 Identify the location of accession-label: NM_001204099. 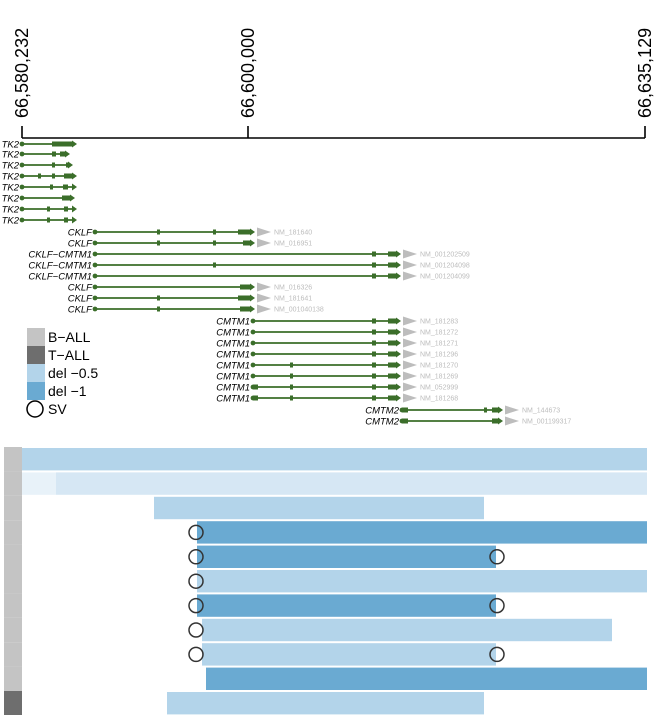
(445, 277).